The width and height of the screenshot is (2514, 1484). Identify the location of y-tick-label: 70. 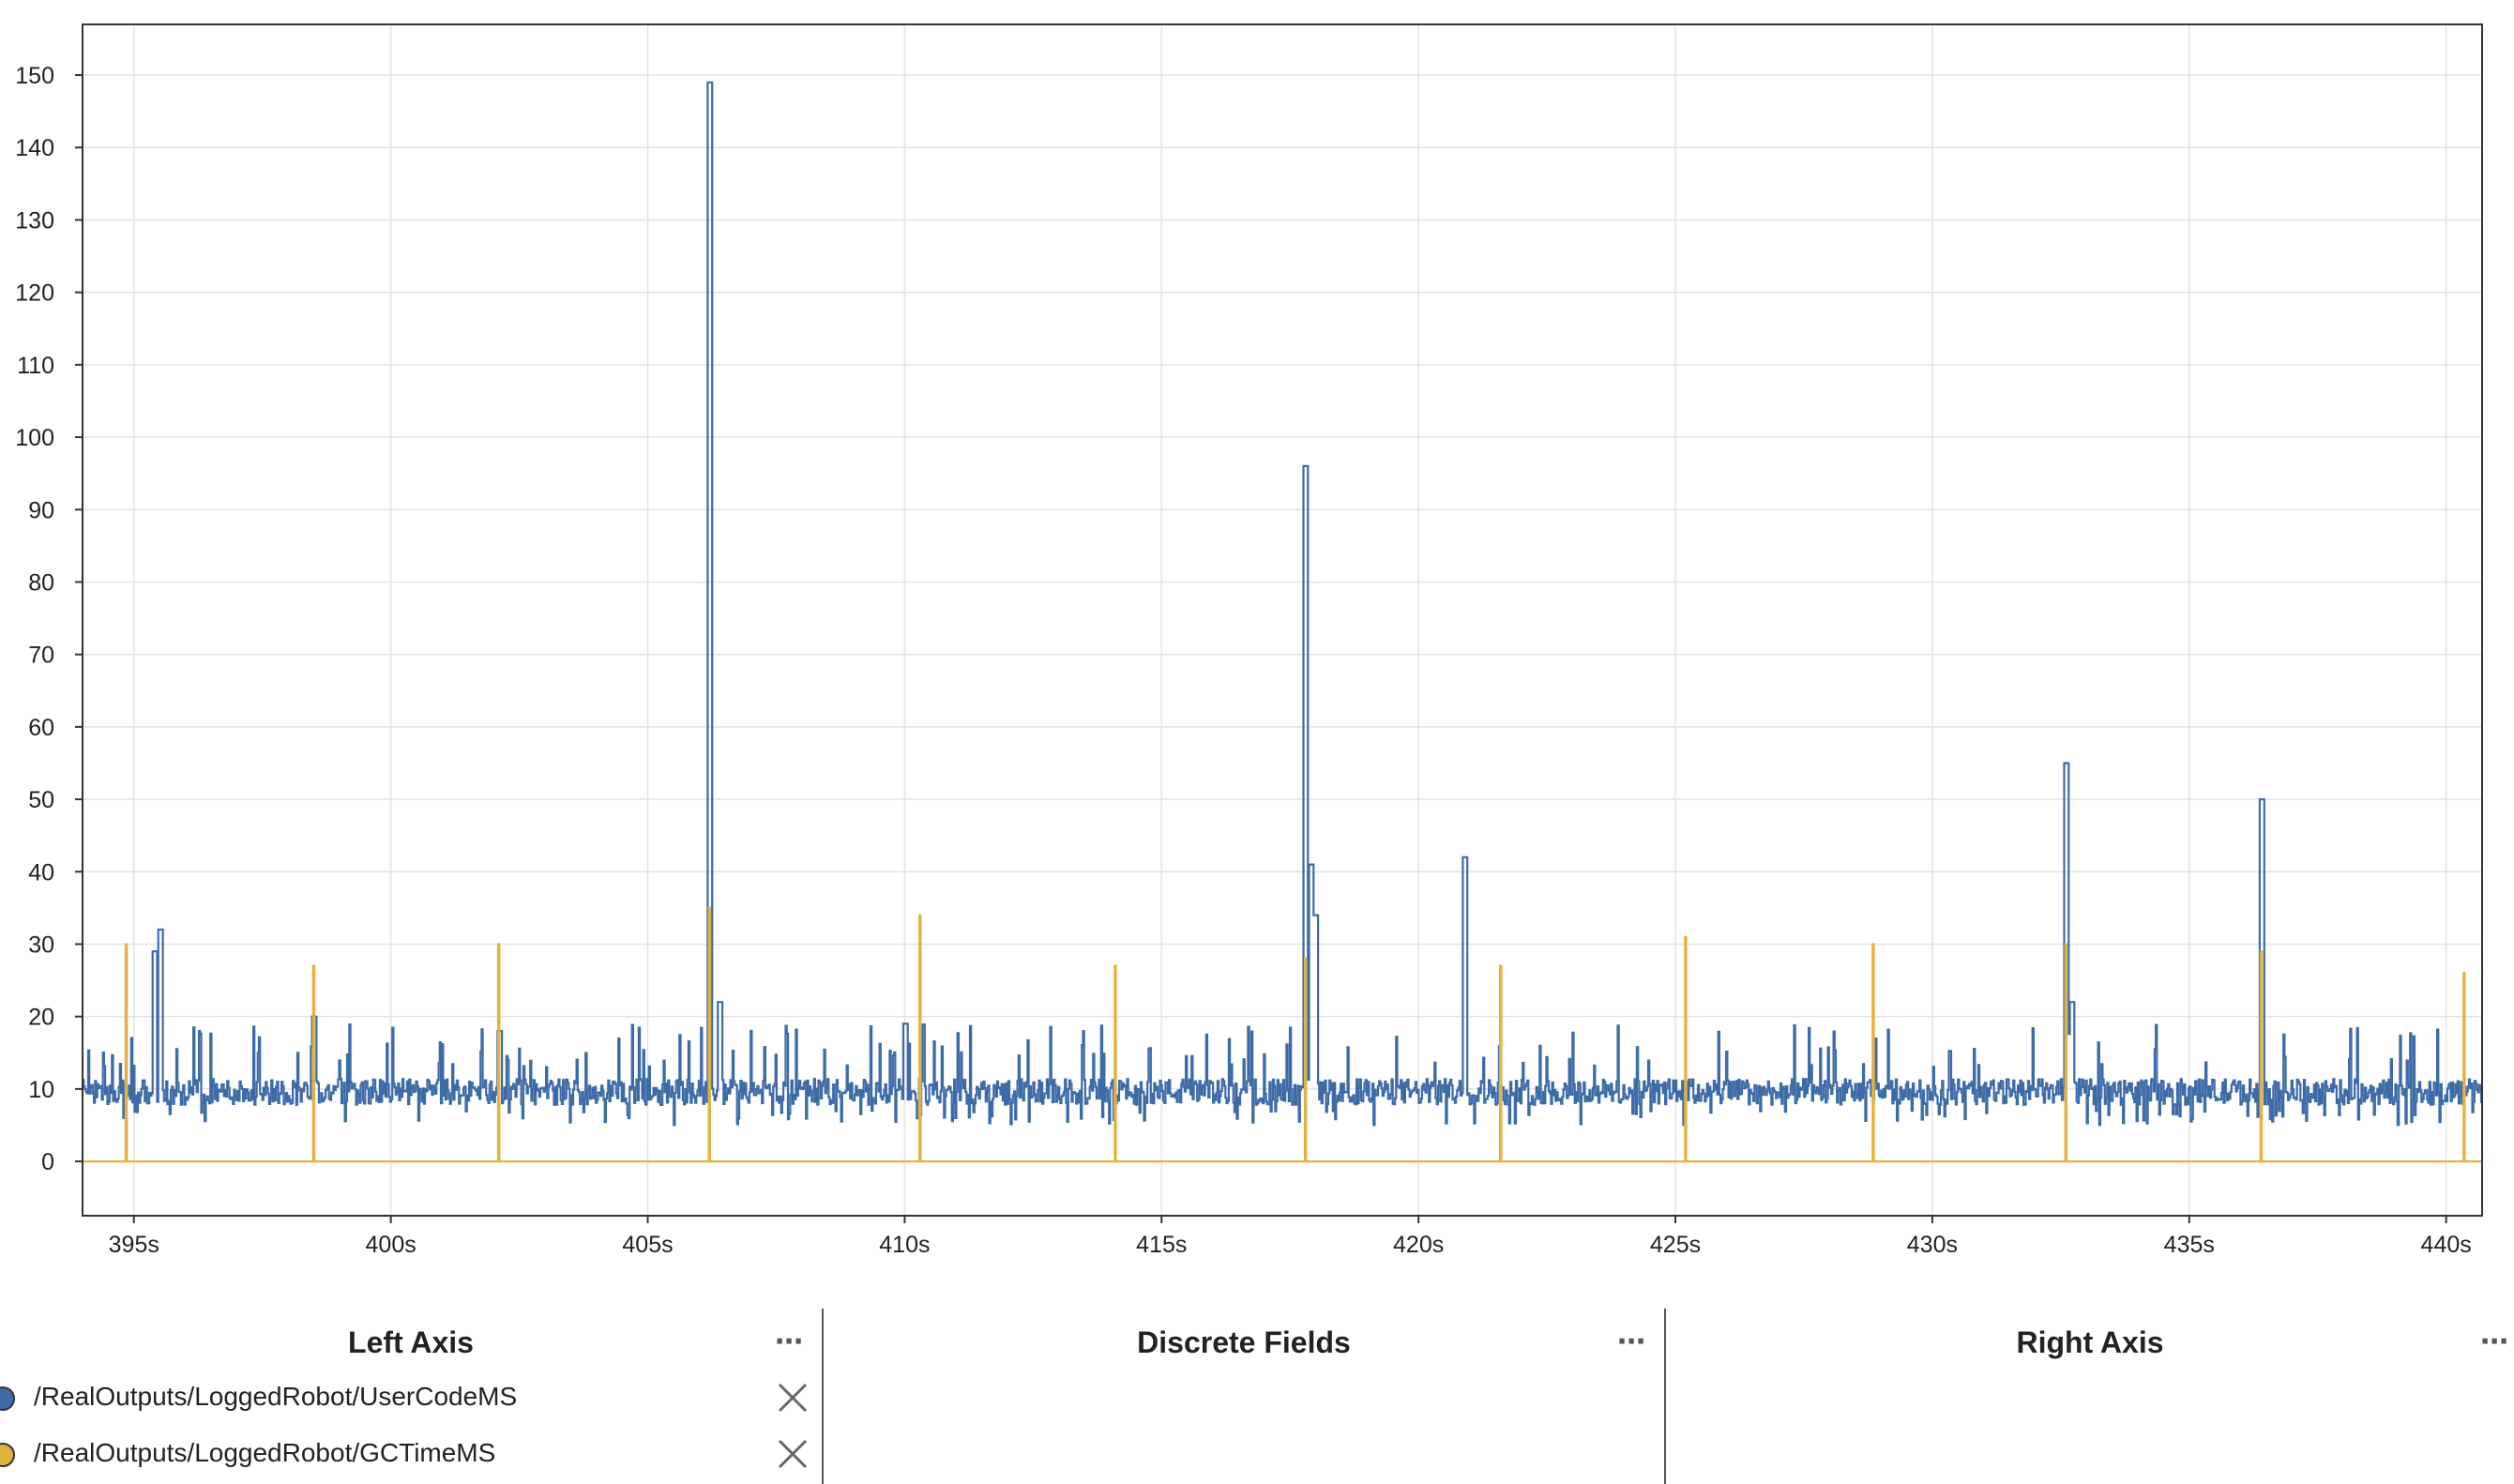
(41, 656).